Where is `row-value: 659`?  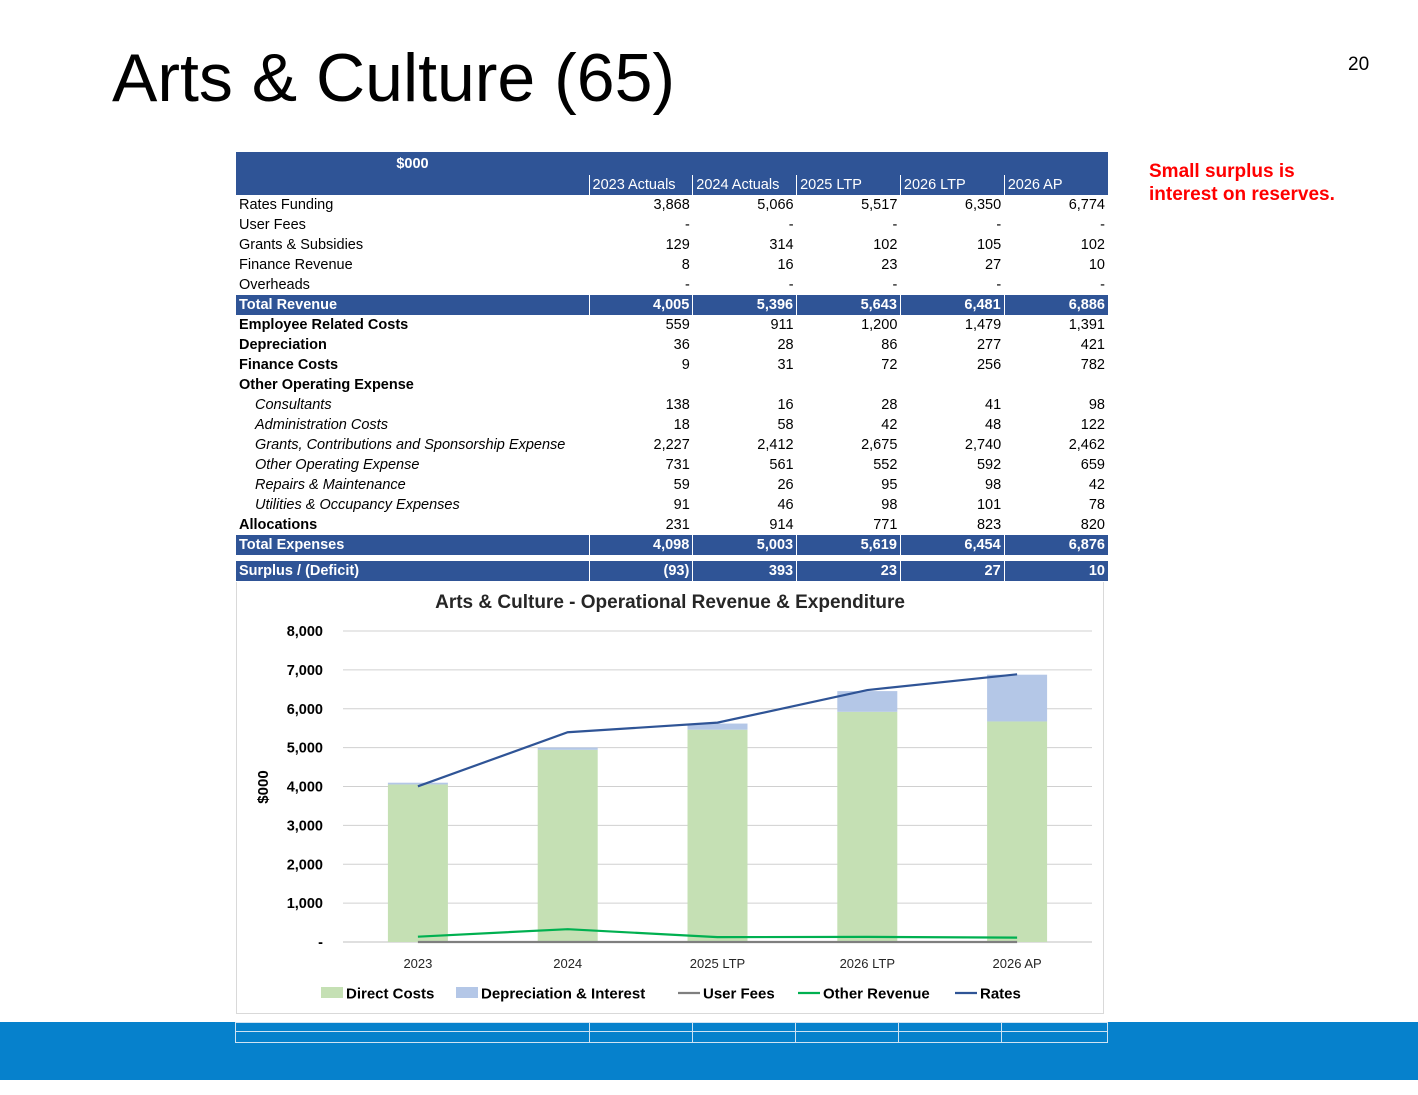
row-value: 659 is located at coordinates (1092, 465).